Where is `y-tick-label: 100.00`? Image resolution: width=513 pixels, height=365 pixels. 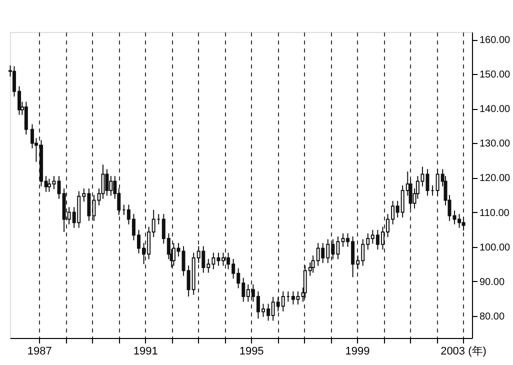 y-tick-label: 100.00 is located at coordinates (495, 248).